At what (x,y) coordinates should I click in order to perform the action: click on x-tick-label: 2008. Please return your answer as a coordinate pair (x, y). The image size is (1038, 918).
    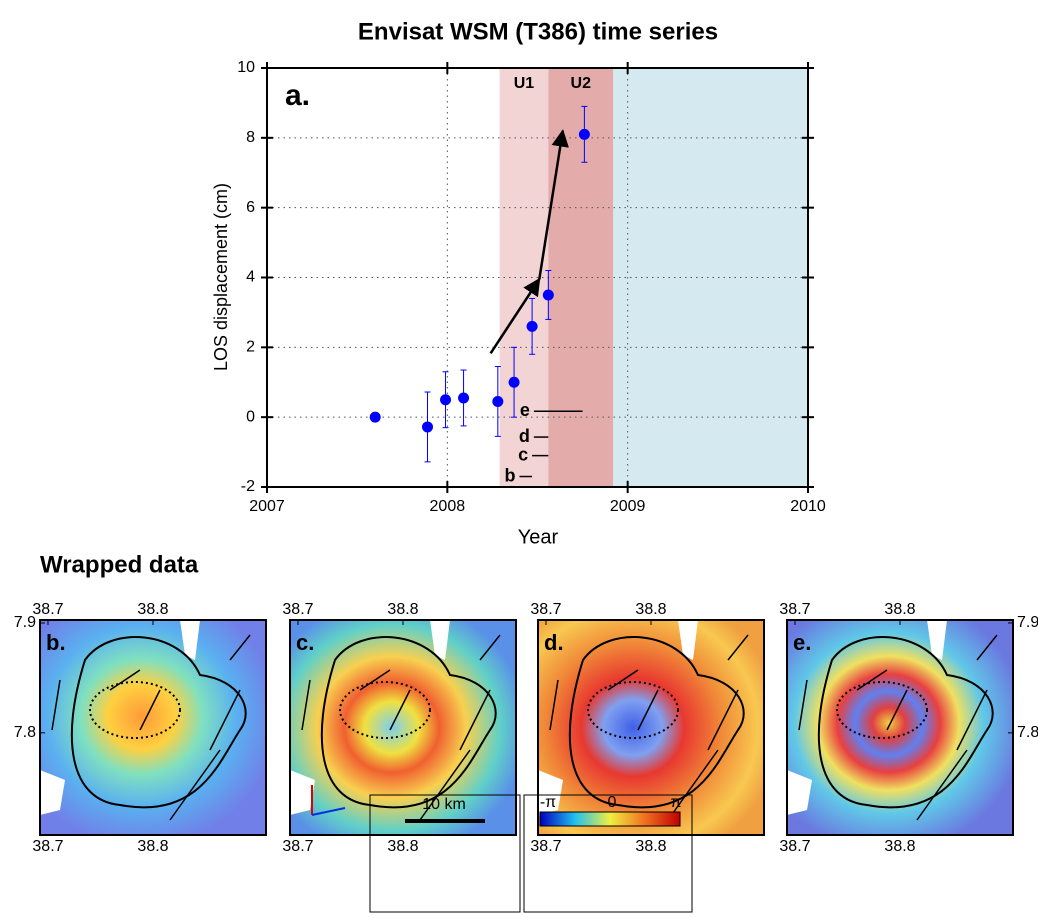
    Looking at the image, I should click on (448, 506).